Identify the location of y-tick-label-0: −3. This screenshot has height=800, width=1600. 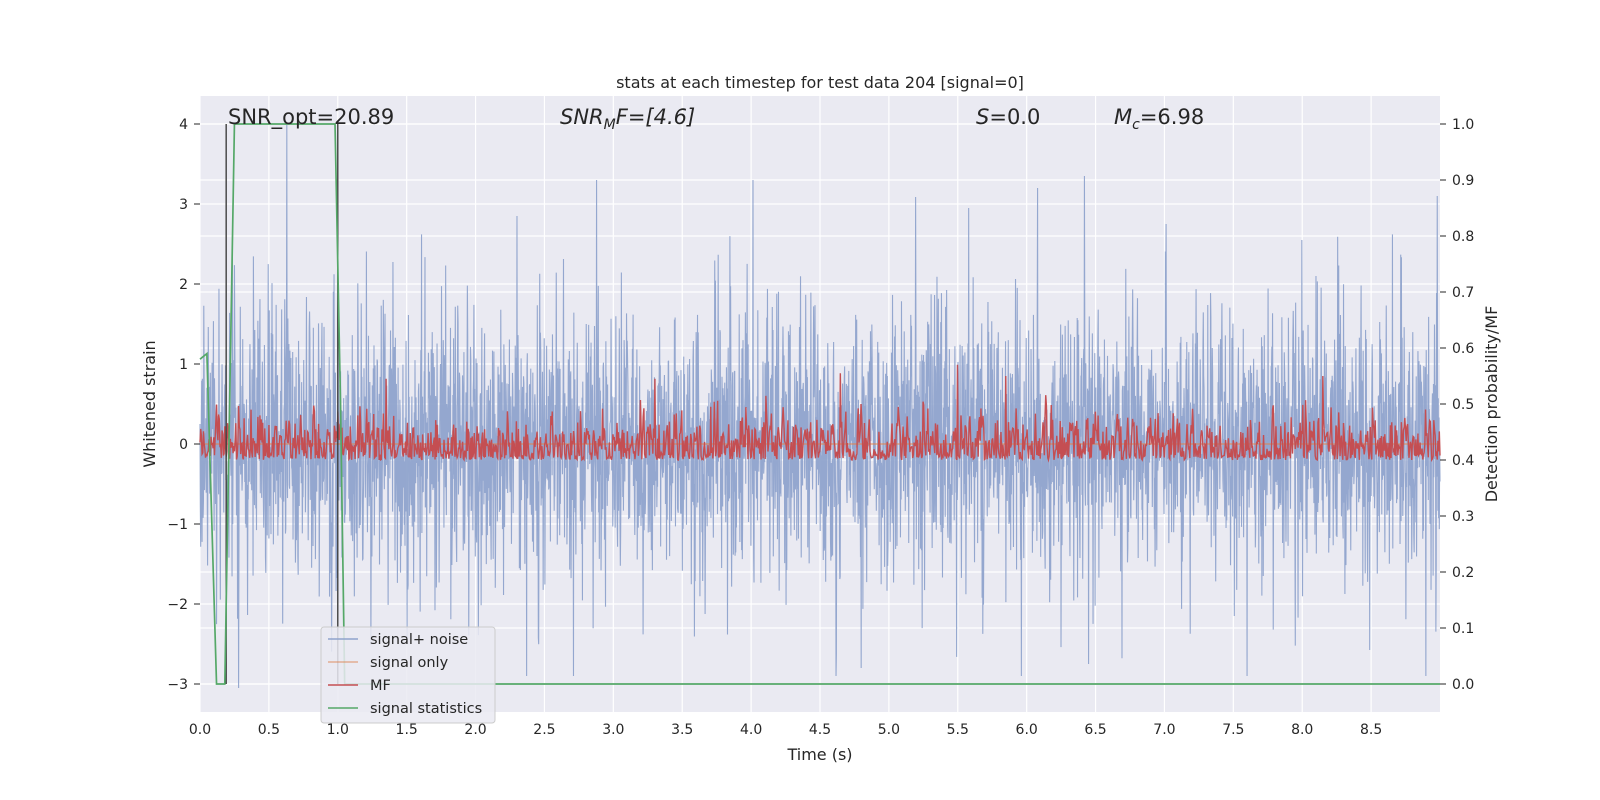
(177, 685).